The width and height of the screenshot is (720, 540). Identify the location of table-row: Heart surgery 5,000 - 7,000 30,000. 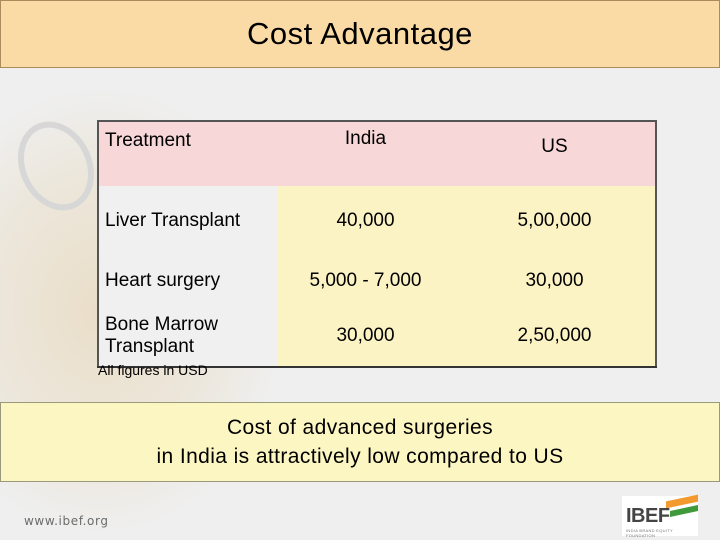
(377, 281).